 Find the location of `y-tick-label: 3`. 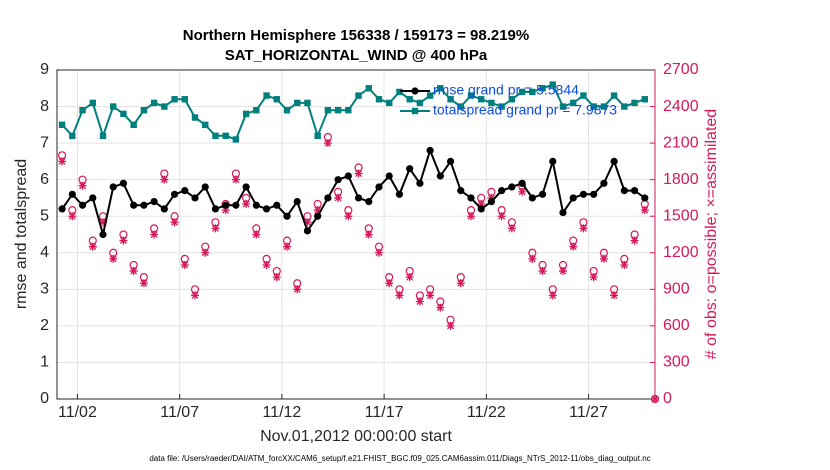

y-tick-label: 3 is located at coordinates (44, 289).